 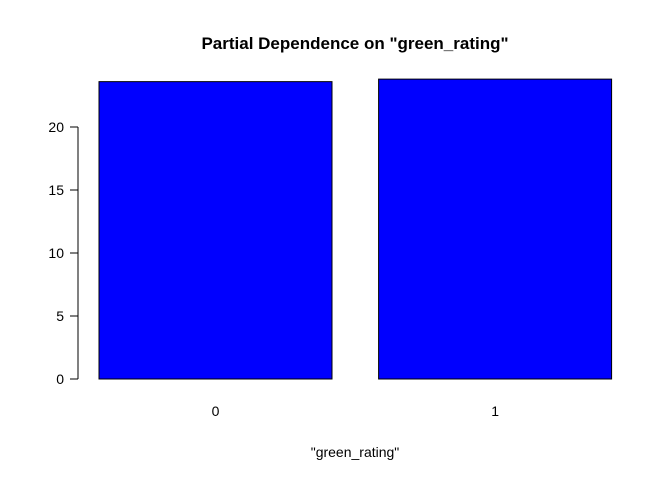 I want to click on y-tick-label: 15, so click(x=56, y=190).